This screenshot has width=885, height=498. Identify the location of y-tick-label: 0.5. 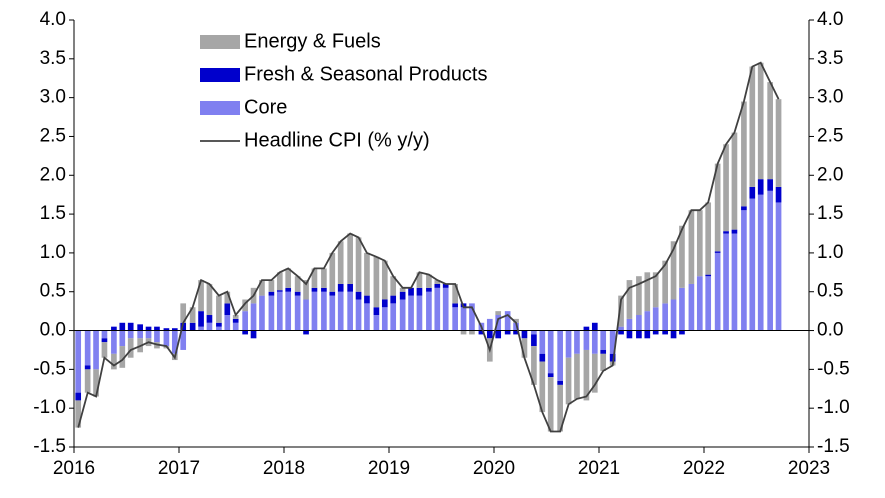
(53, 291).